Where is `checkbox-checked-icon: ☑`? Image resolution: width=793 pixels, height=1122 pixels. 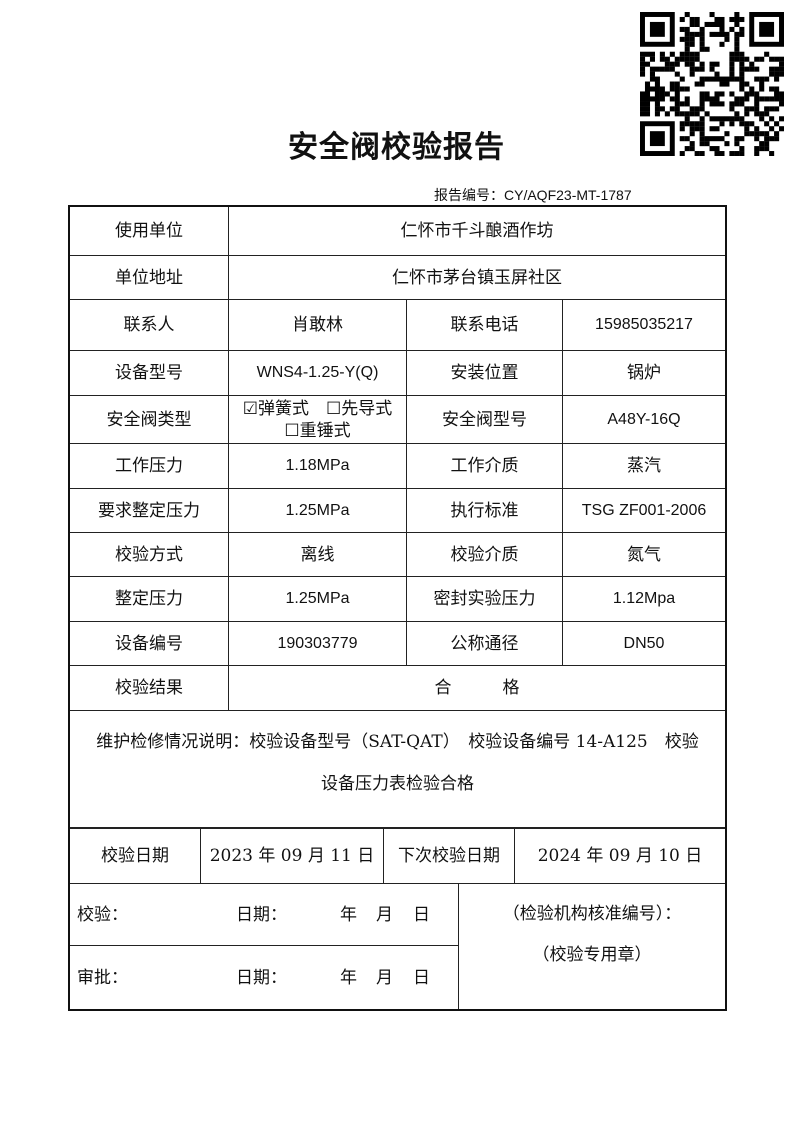
checkbox-checked-icon: ☑ is located at coordinates (250, 408).